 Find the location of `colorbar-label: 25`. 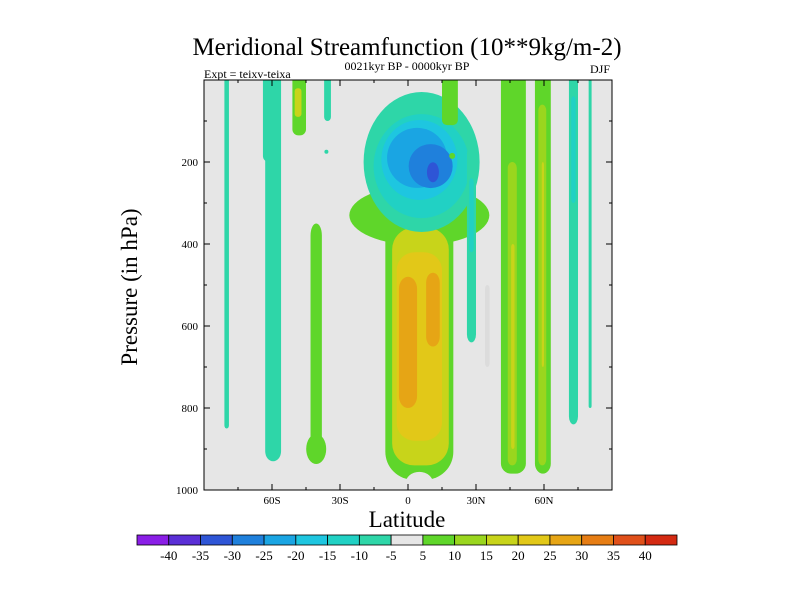

colorbar-label: 25 is located at coordinates (549, 555).